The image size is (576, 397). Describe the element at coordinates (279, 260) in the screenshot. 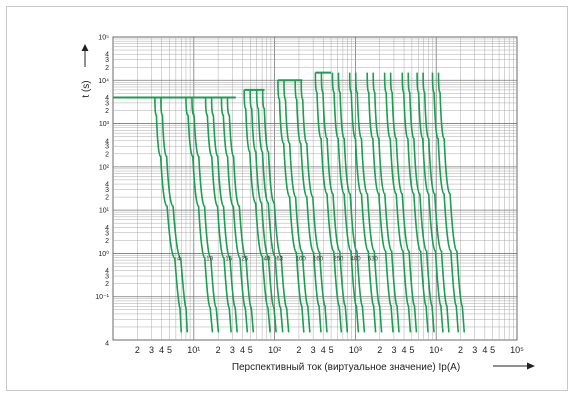

I see `rating-label: 63` at that location.